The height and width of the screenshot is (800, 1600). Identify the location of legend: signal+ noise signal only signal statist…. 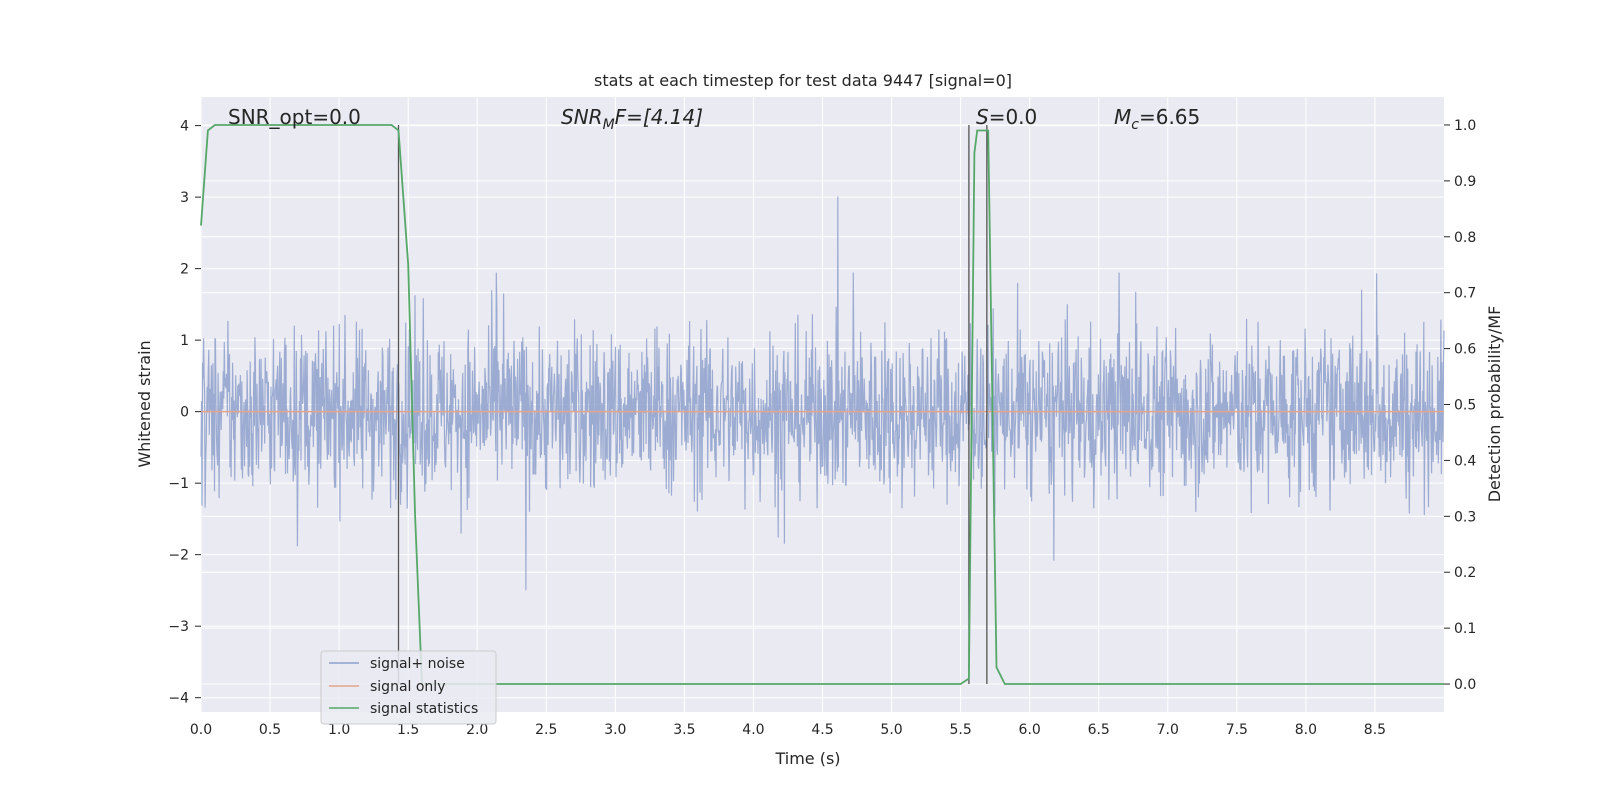
(408, 687).